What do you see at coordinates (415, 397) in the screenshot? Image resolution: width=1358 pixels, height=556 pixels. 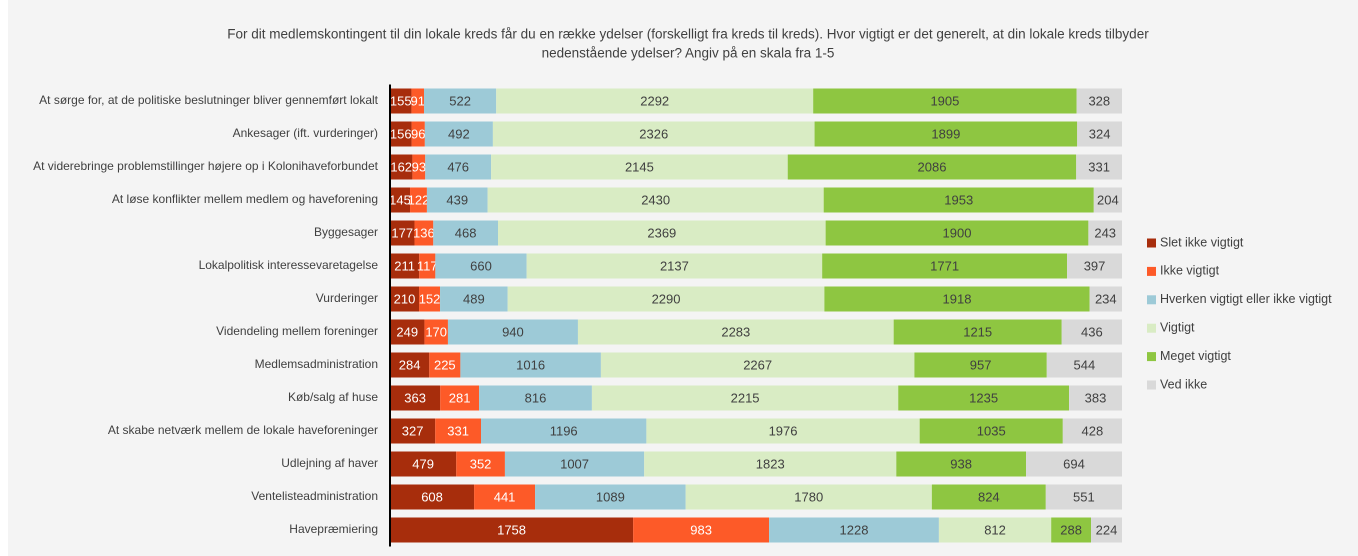 I see `data-label: 363` at bounding box center [415, 397].